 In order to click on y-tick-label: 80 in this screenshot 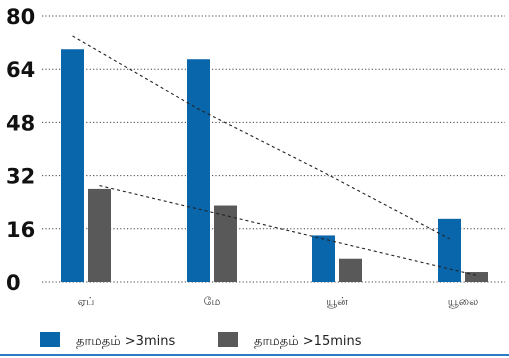, I will do `click(20, 17)`.